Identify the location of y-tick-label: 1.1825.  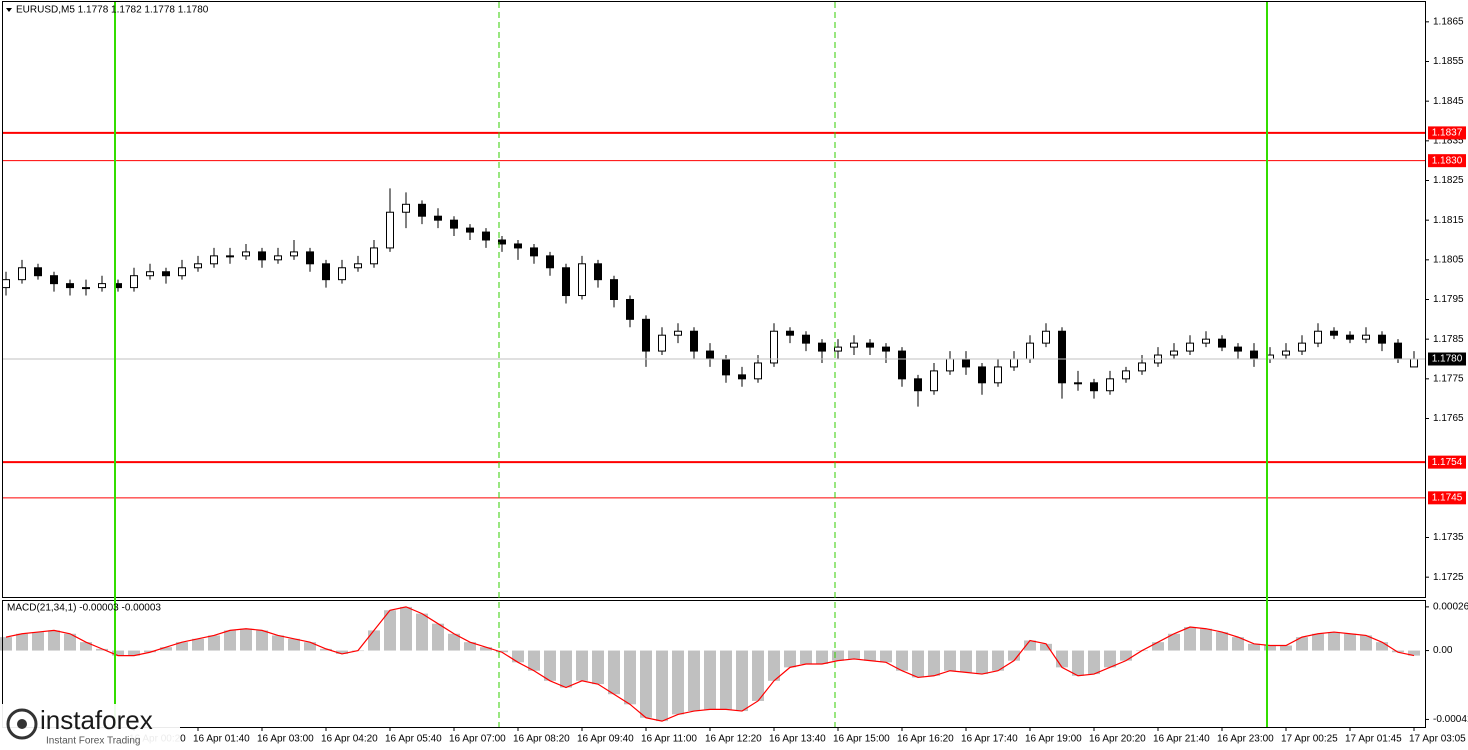
(1448, 180).